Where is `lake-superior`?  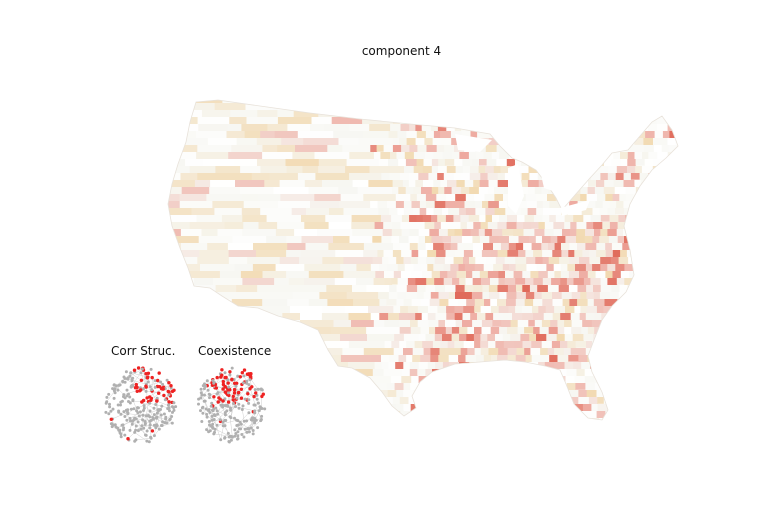
lake-superior is located at coordinates (473, 143).